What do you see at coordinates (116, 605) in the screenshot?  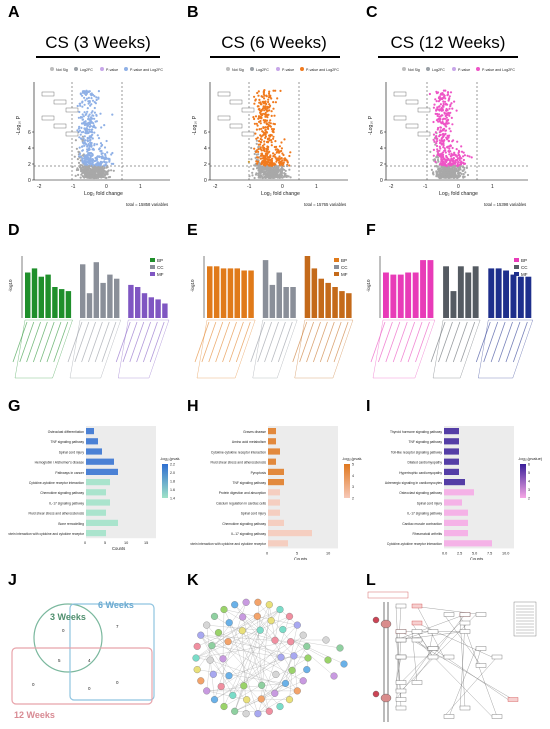 I see `venn-label-6w: 6 Weeks` at bounding box center [116, 605].